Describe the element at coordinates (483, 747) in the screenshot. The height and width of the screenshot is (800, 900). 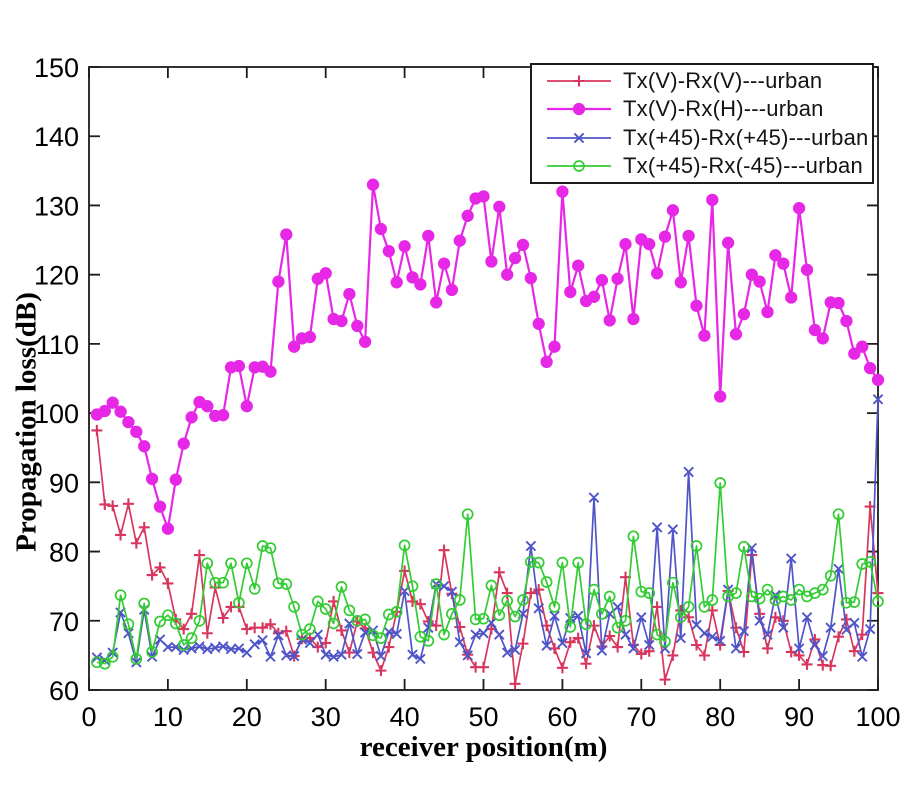
I see `x-axis-title: receiver position(m)` at that location.